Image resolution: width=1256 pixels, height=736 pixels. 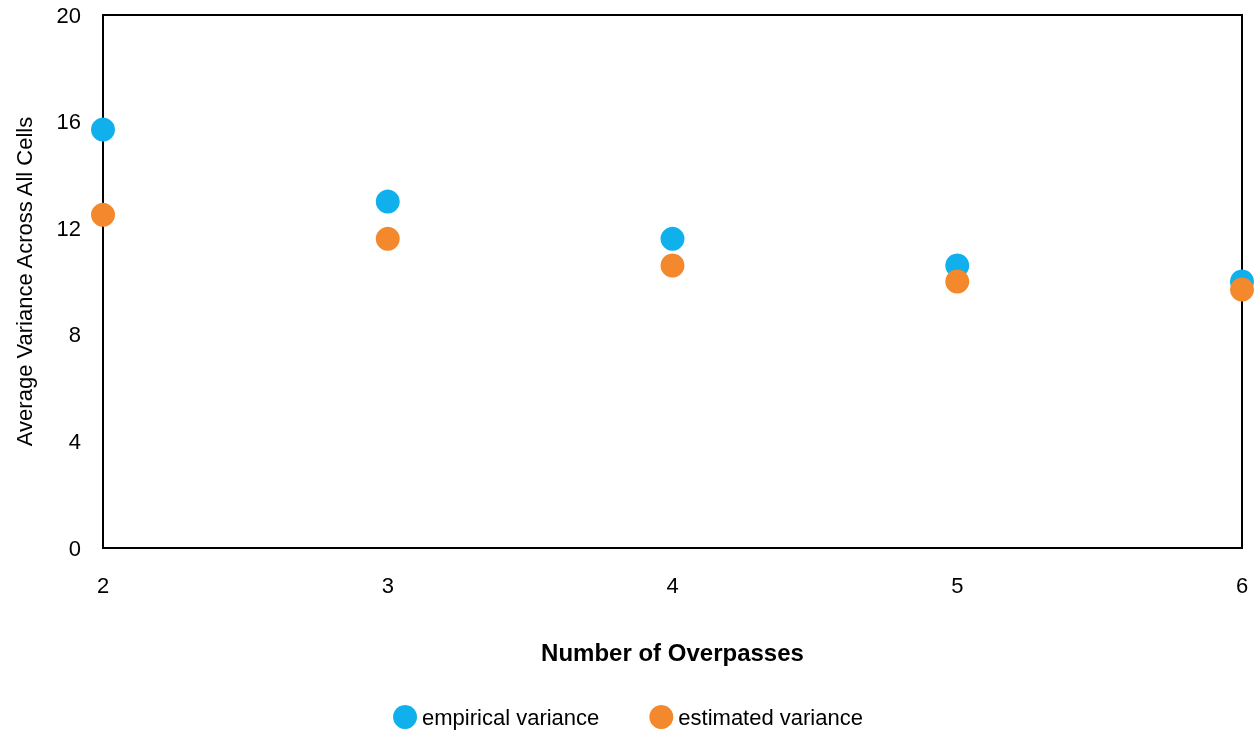 What do you see at coordinates (511, 717) in the screenshot?
I see `legend-label: empirical variance` at bounding box center [511, 717].